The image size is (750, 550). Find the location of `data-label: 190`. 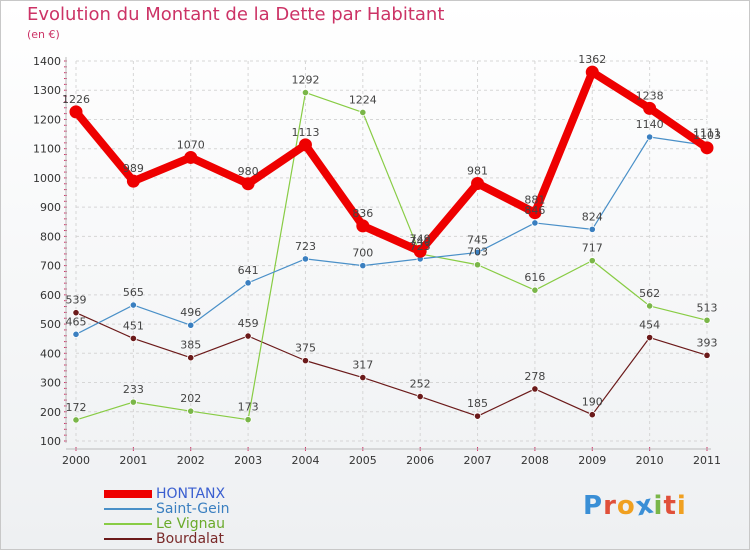

data-label: 190 is located at coordinates (592, 402).